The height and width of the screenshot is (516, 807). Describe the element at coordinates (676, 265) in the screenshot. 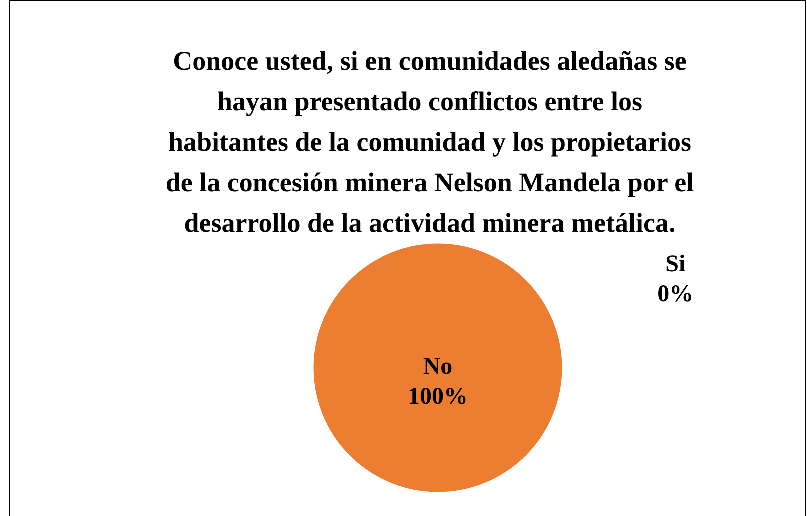

I see `category-label: Si` at that location.